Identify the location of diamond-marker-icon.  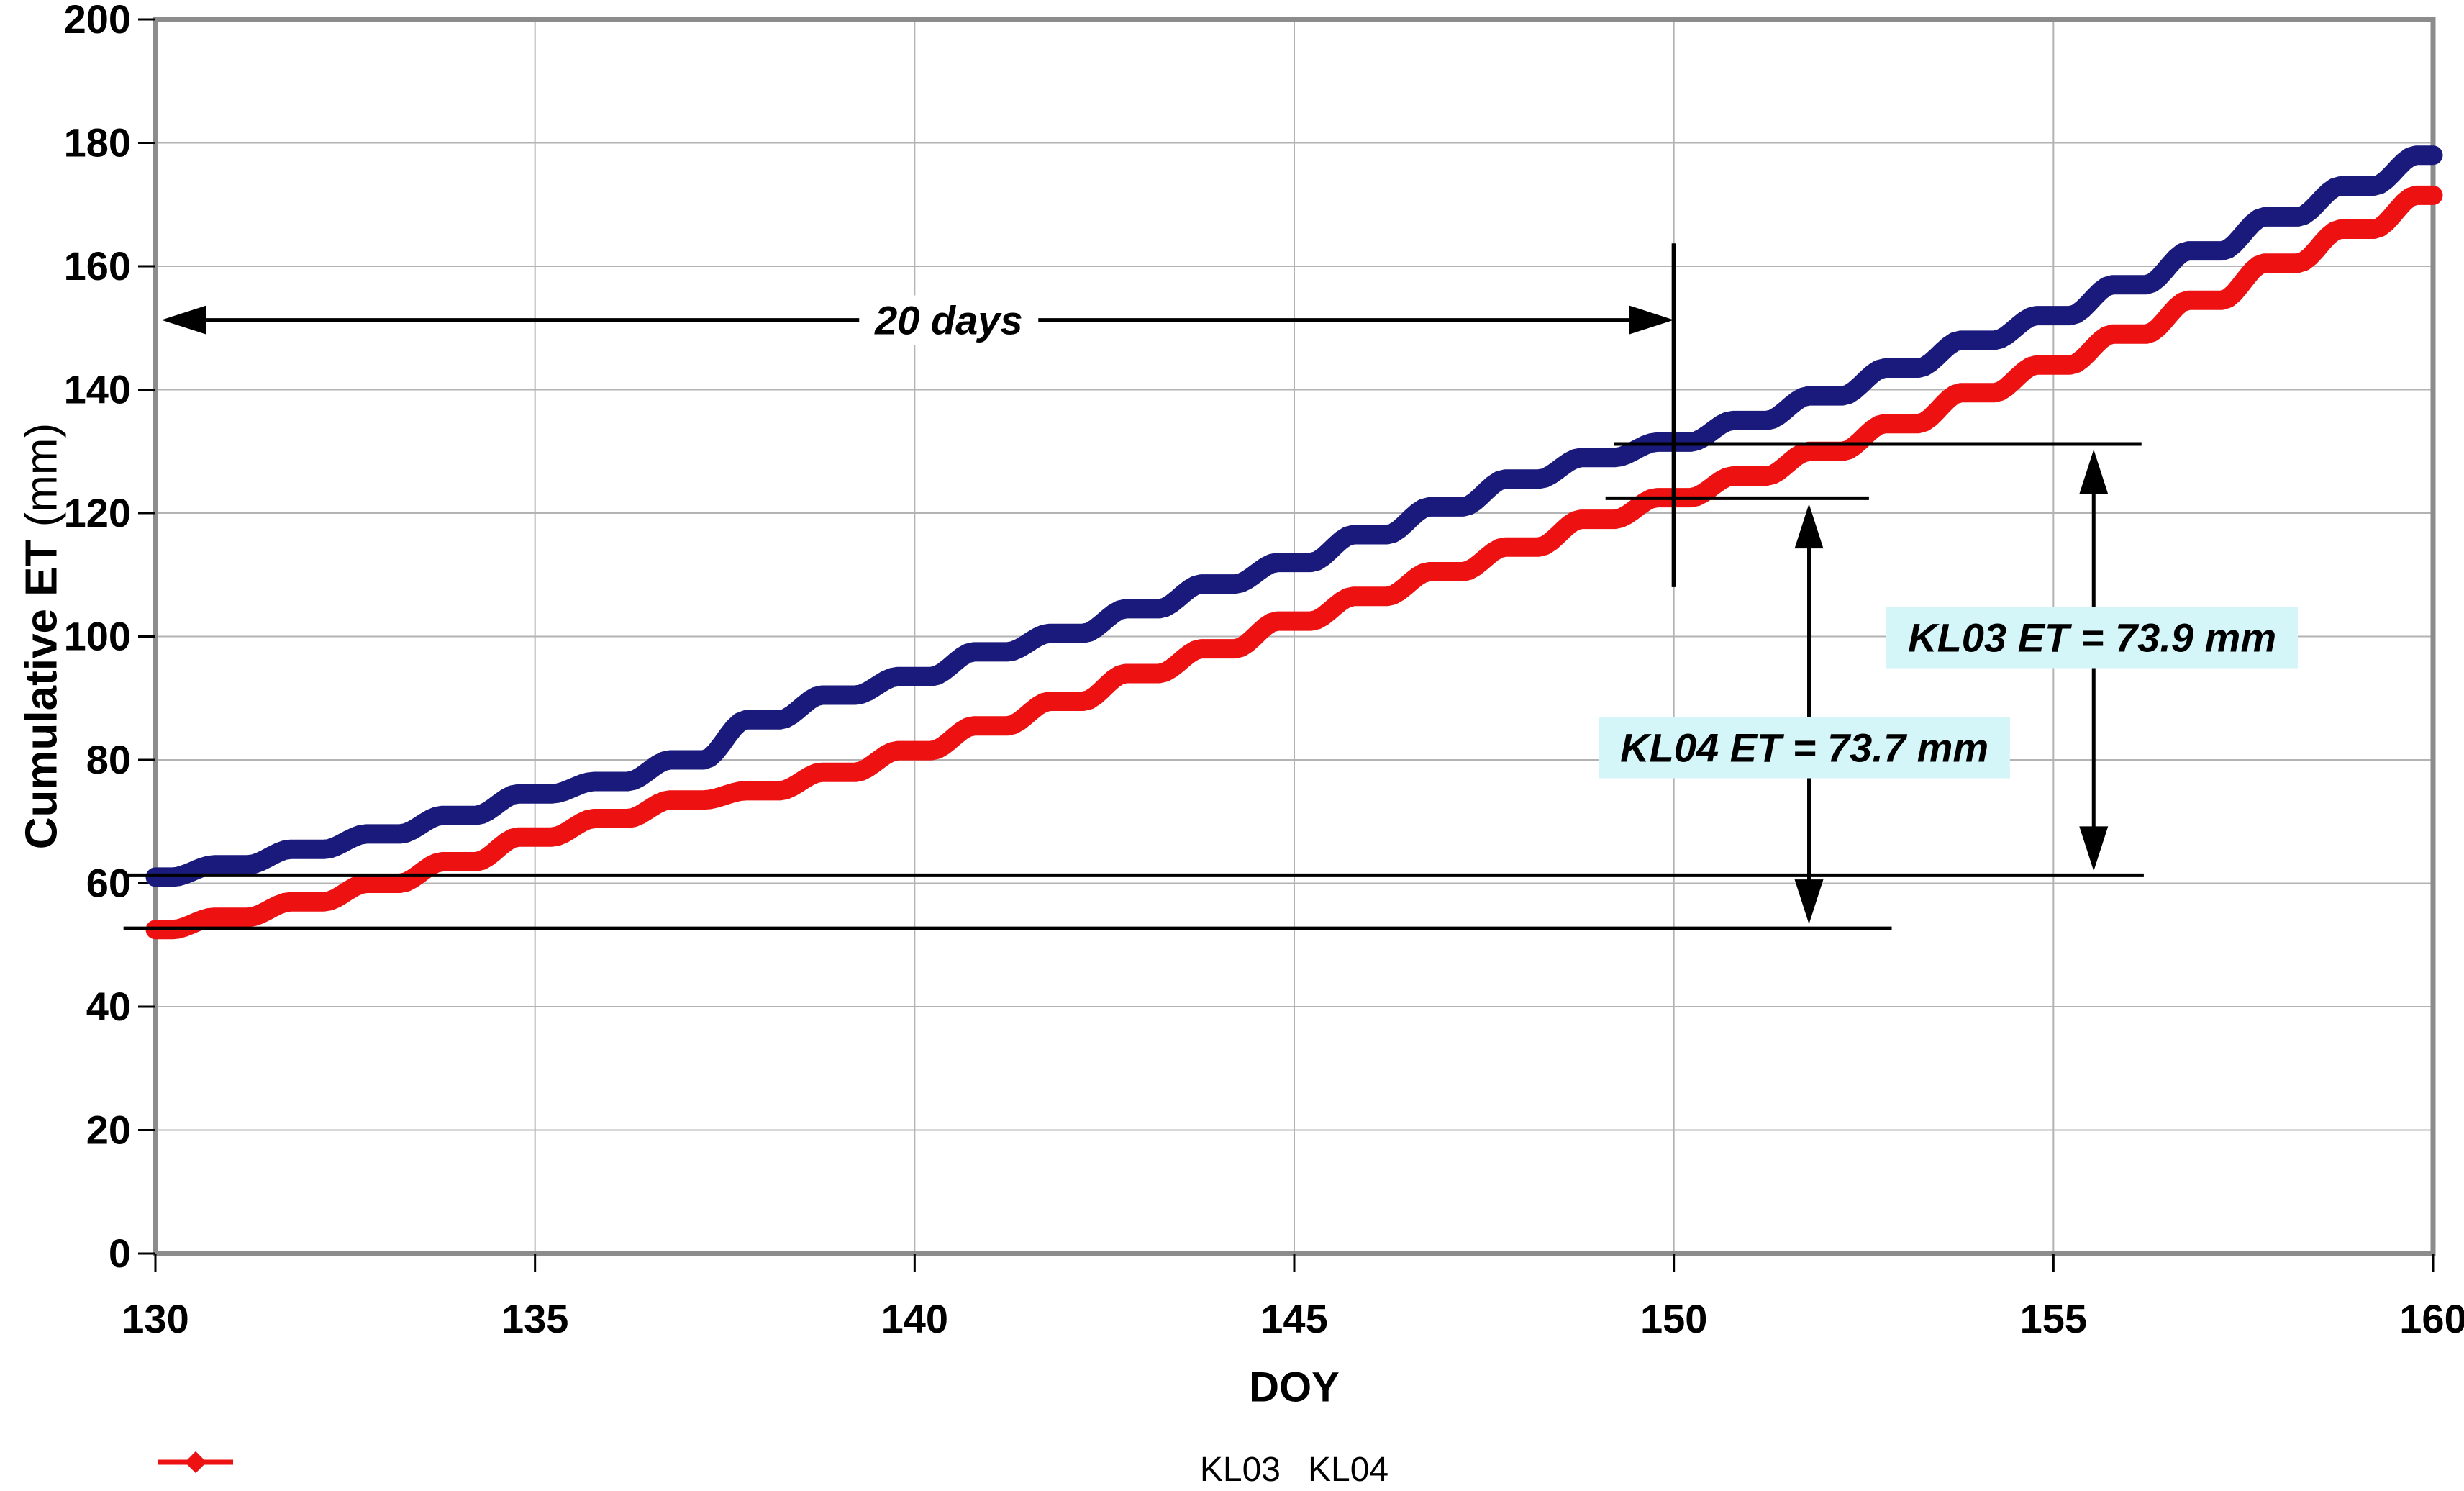
(195, 1462).